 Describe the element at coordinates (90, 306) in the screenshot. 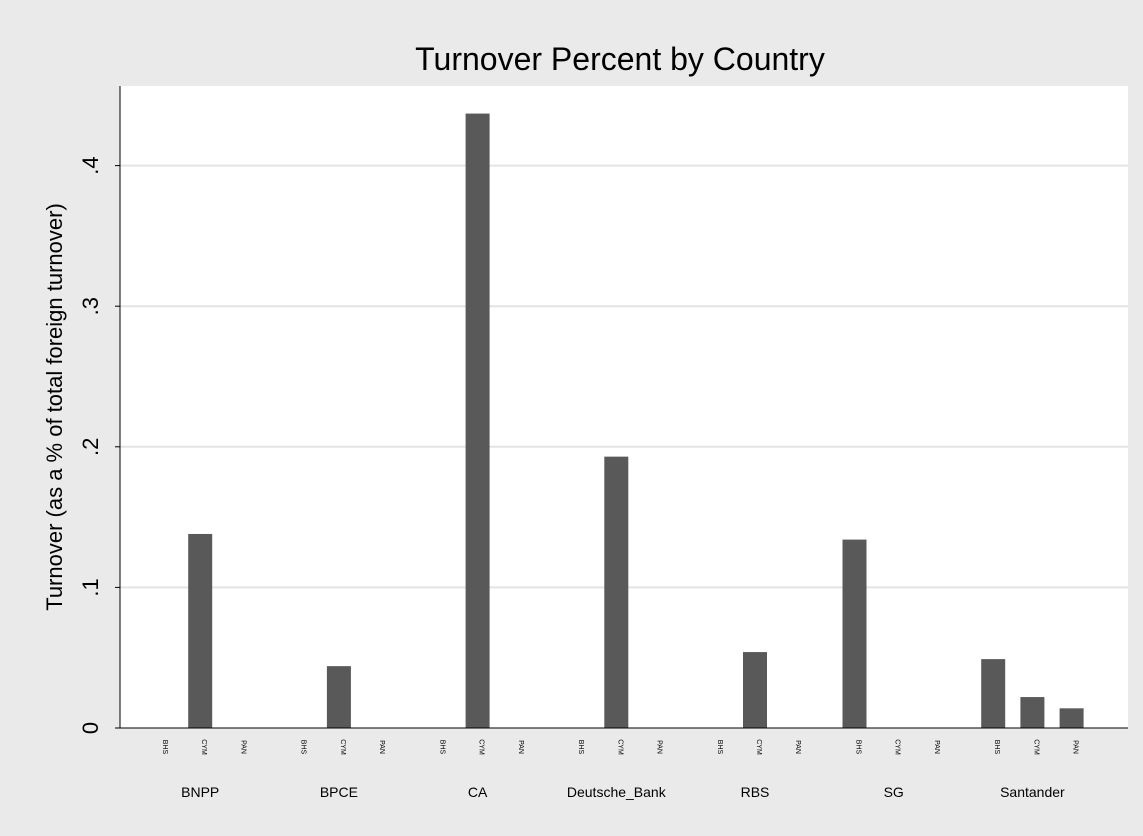

I see `y-tick-label: .3` at that location.